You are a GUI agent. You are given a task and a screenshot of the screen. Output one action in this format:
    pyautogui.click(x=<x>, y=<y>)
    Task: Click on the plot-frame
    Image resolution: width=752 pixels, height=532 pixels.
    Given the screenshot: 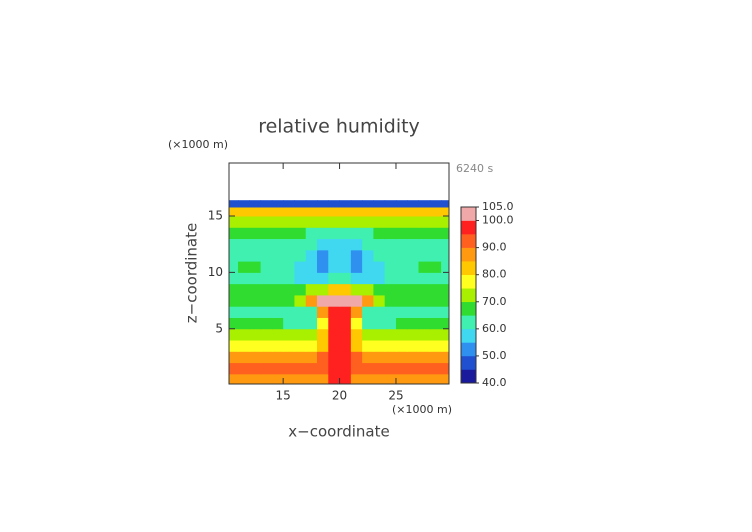 What is the action you would take?
    pyautogui.click(x=339, y=273)
    